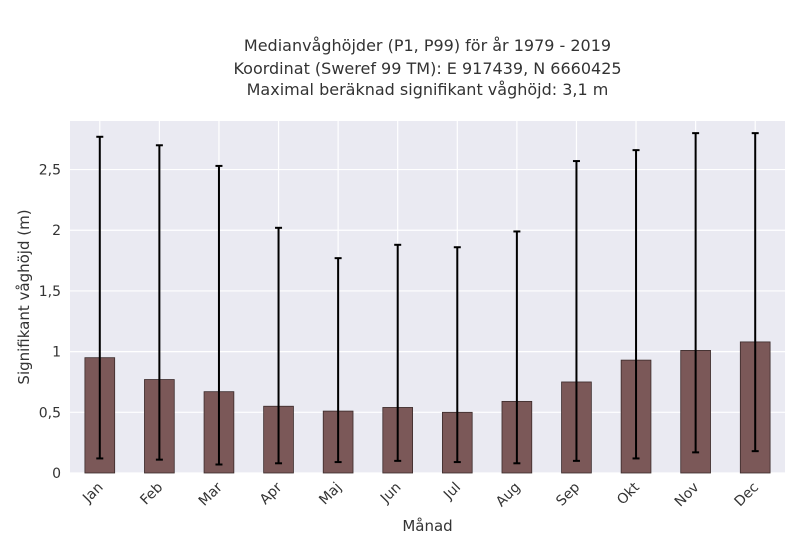 This screenshot has width=800, height=550. Describe the element at coordinates (50, 322) in the screenshot. I see `y-tick-labels: 0 0,5 1 1,5 2 2,5` at that location.